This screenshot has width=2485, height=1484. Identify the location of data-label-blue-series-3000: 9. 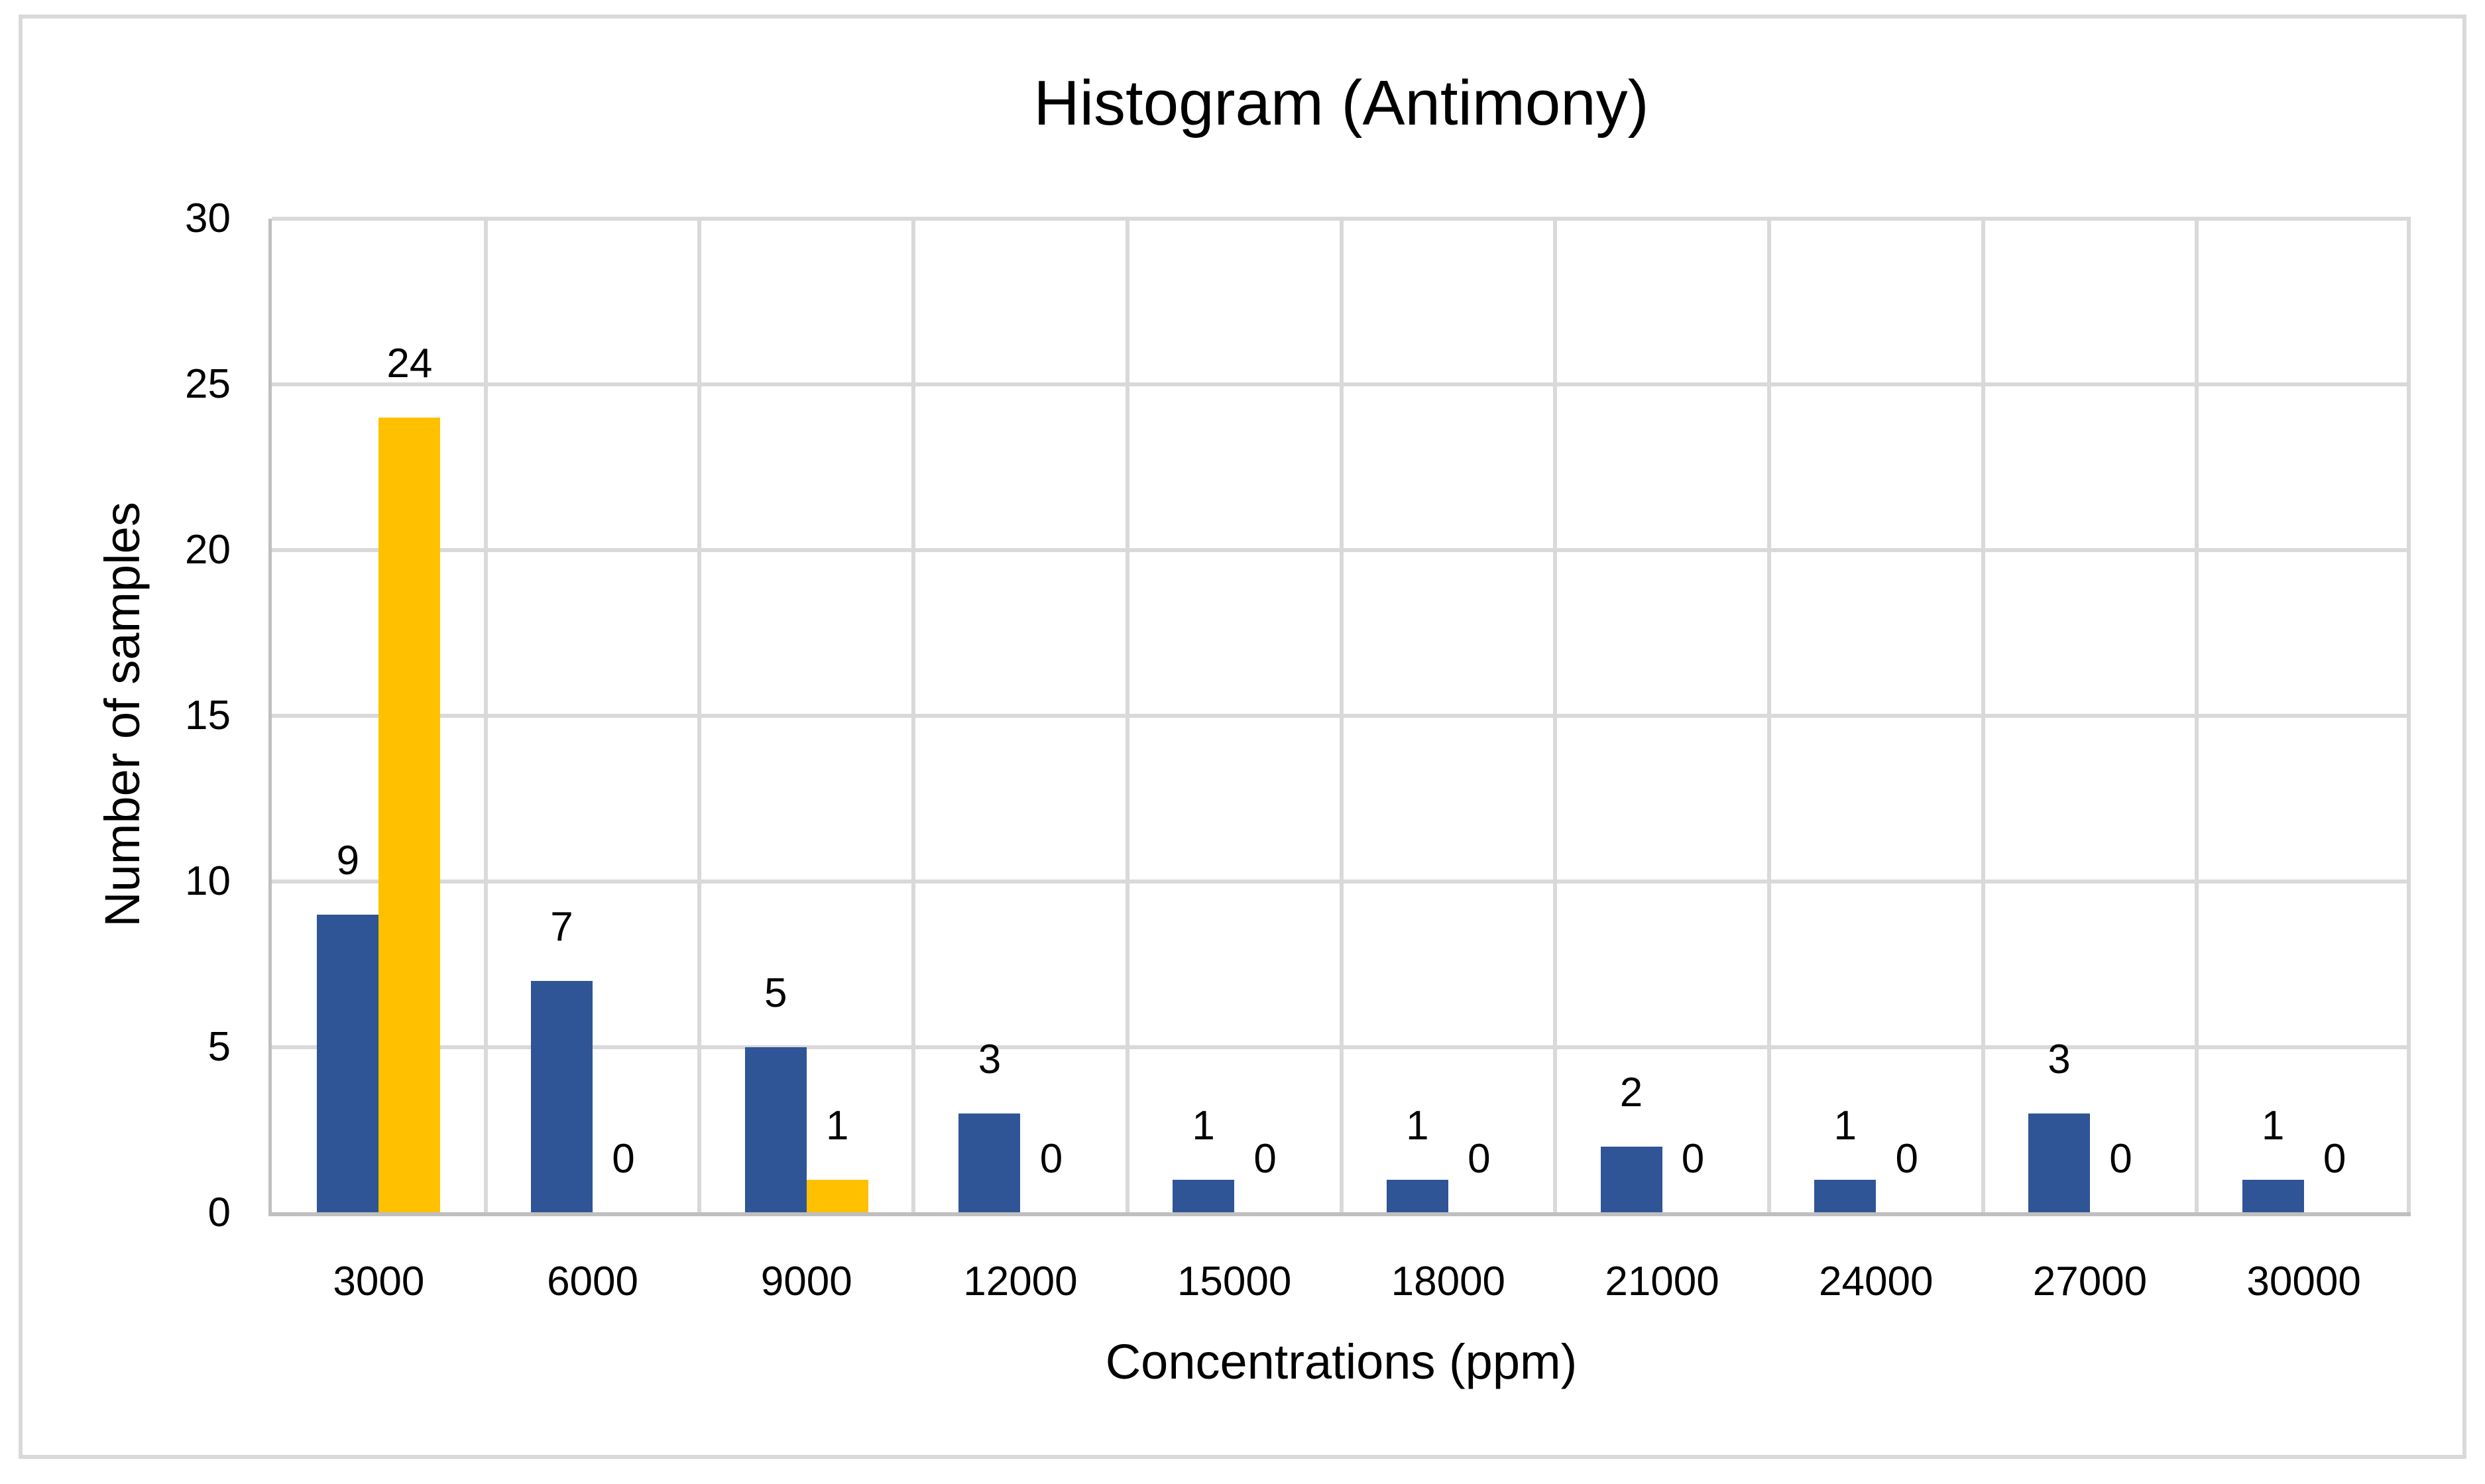
(348, 861).